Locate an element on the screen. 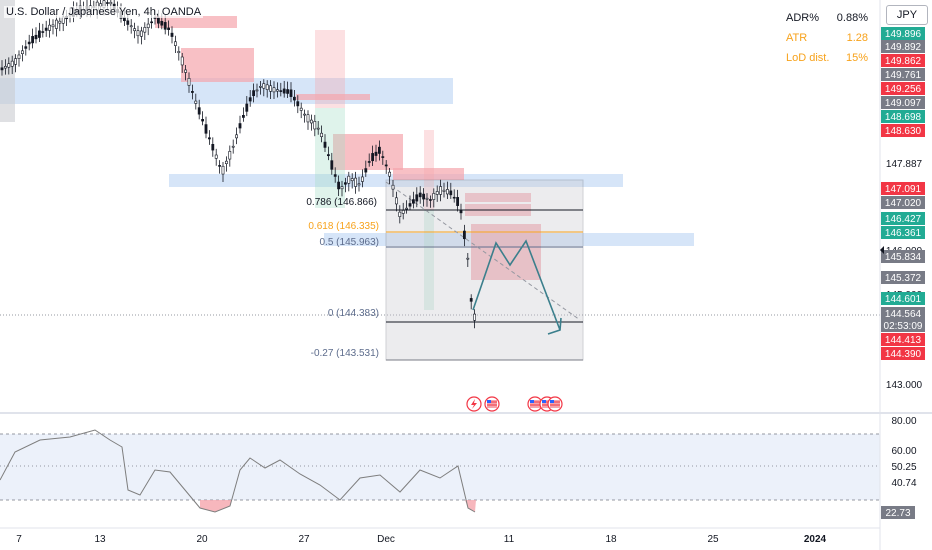  rsi-band is located at coordinates (440, 467).